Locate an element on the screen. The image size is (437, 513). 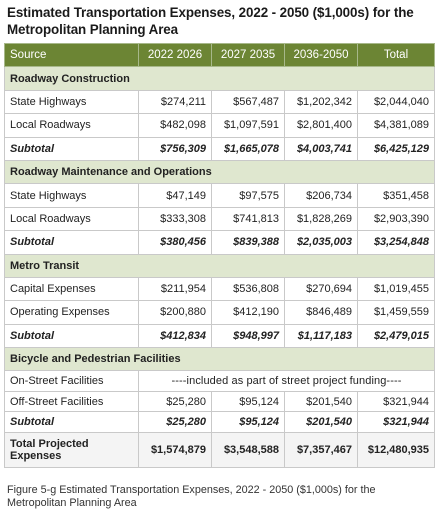
cell-value: $201,540 is located at coordinates (321, 401).